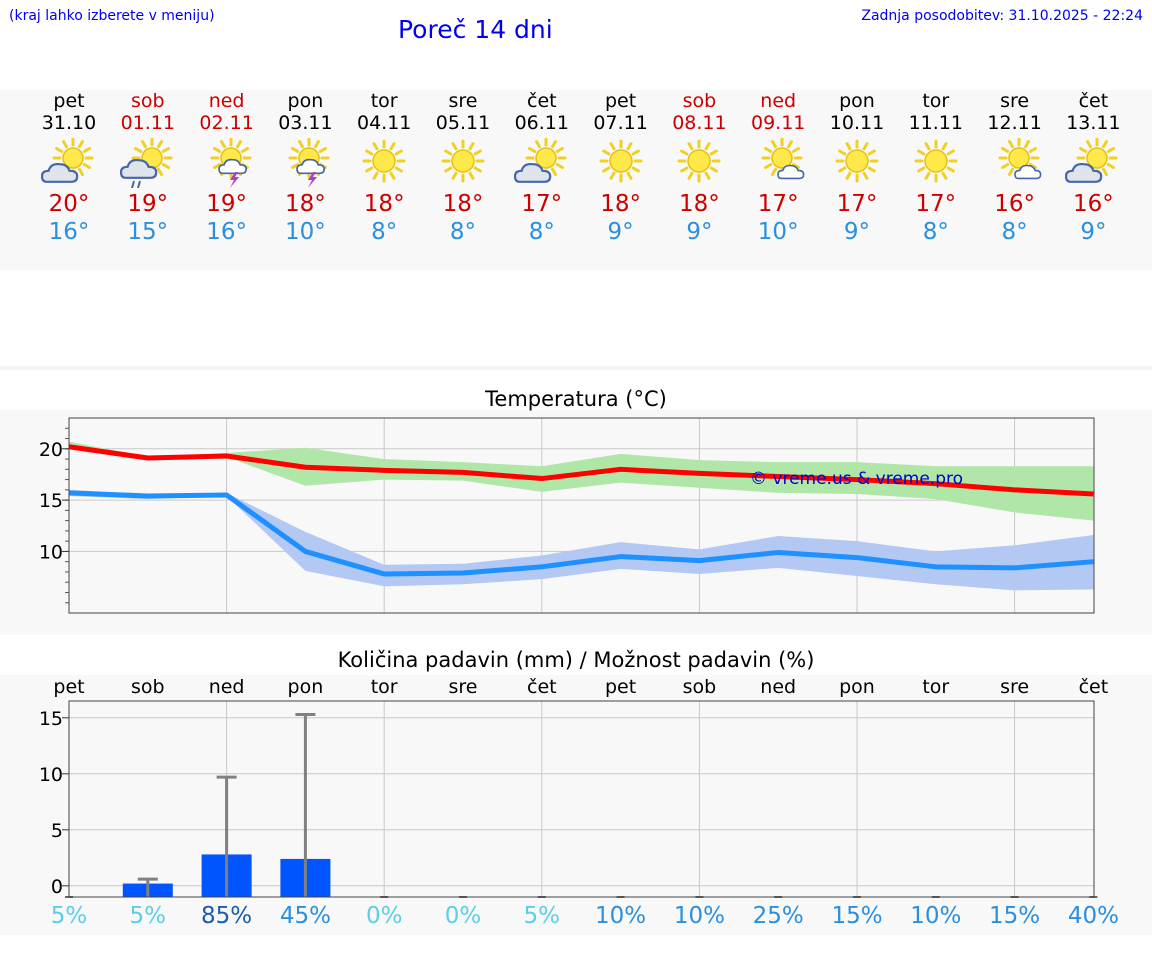  I want to click on rain-day-label: tor, so click(936, 687).